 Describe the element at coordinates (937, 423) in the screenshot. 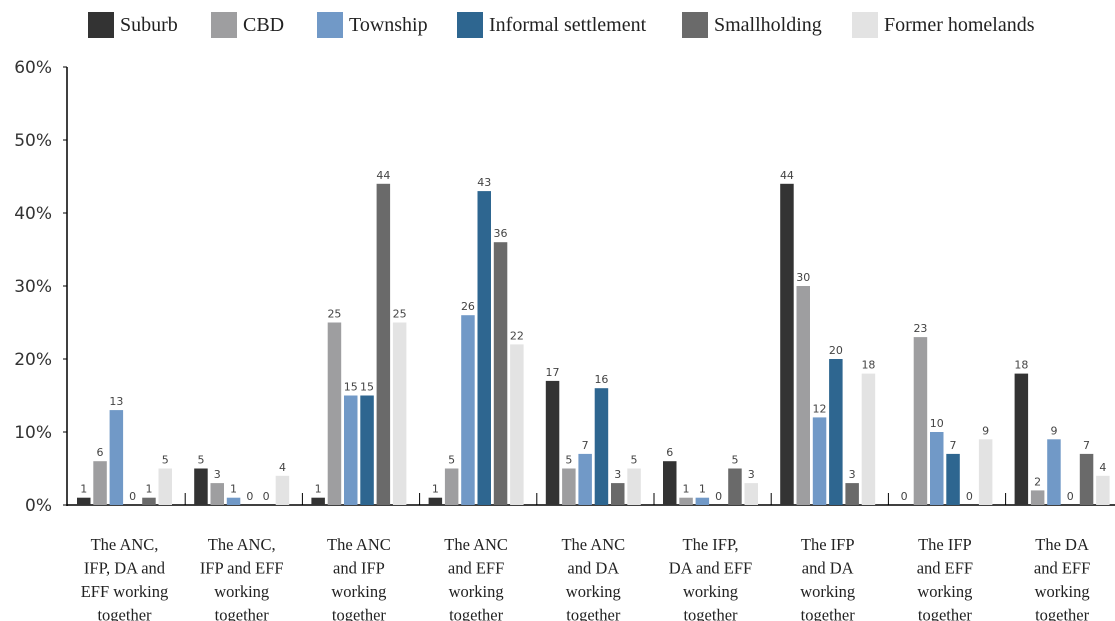

I see `bar-value-label: 10` at that location.